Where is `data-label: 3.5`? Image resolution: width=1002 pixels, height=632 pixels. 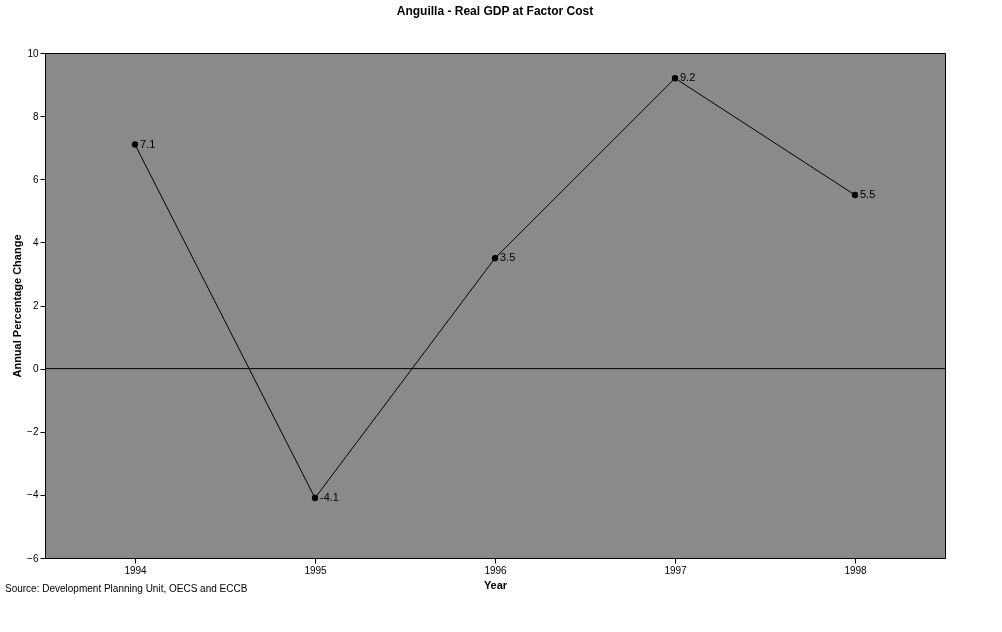
data-label: 3.5 is located at coordinates (508, 257).